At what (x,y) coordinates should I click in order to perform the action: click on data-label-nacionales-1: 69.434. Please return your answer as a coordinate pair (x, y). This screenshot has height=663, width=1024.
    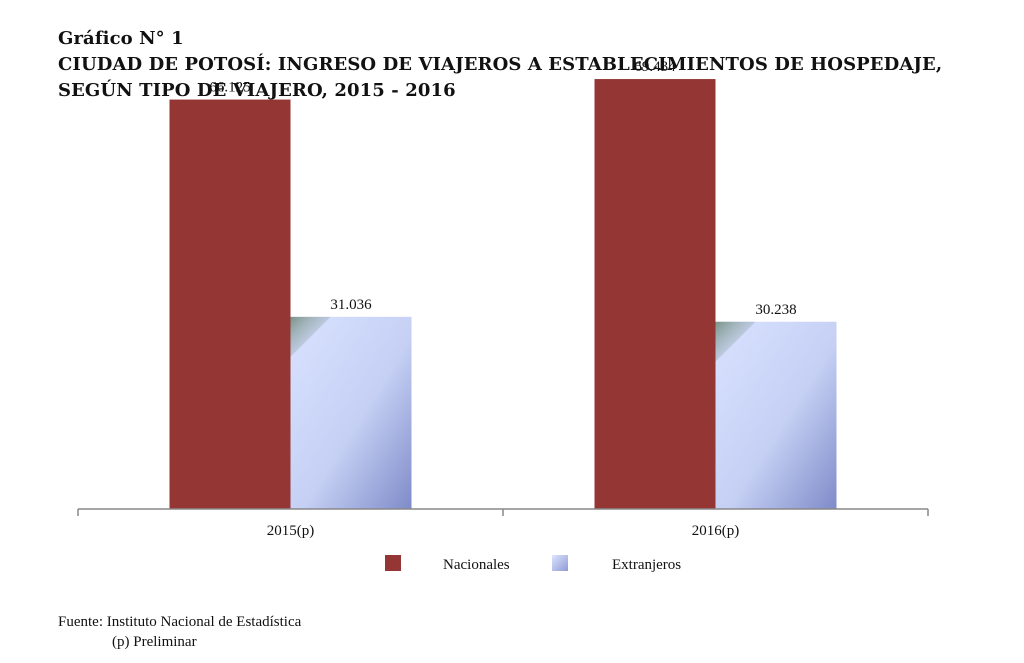
    Looking at the image, I should click on (655, 67).